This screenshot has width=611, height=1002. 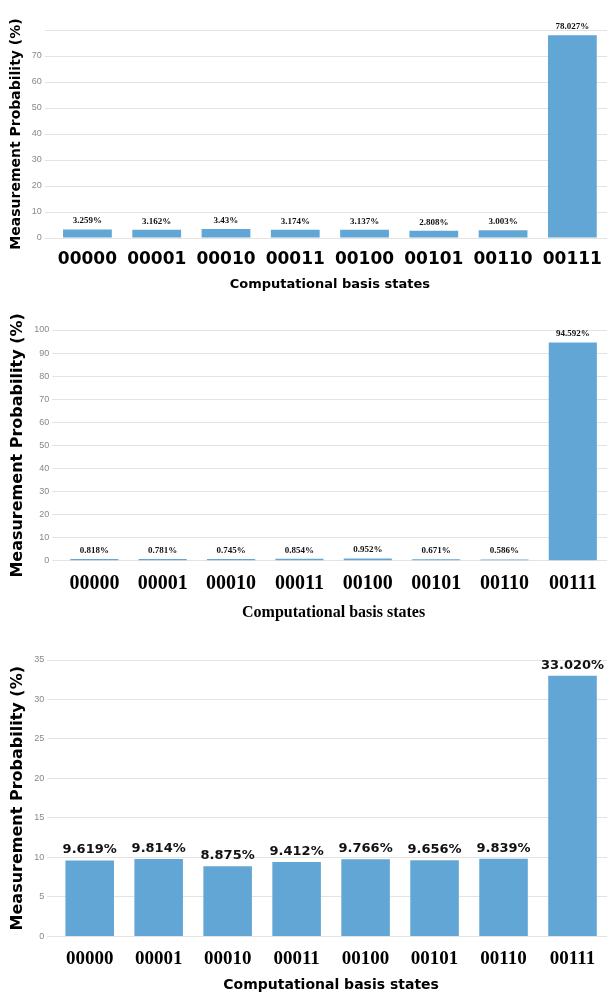 What do you see at coordinates (504, 550) in the screenshot?
I see `text: 0.586%` at bounding box center [504, 550].